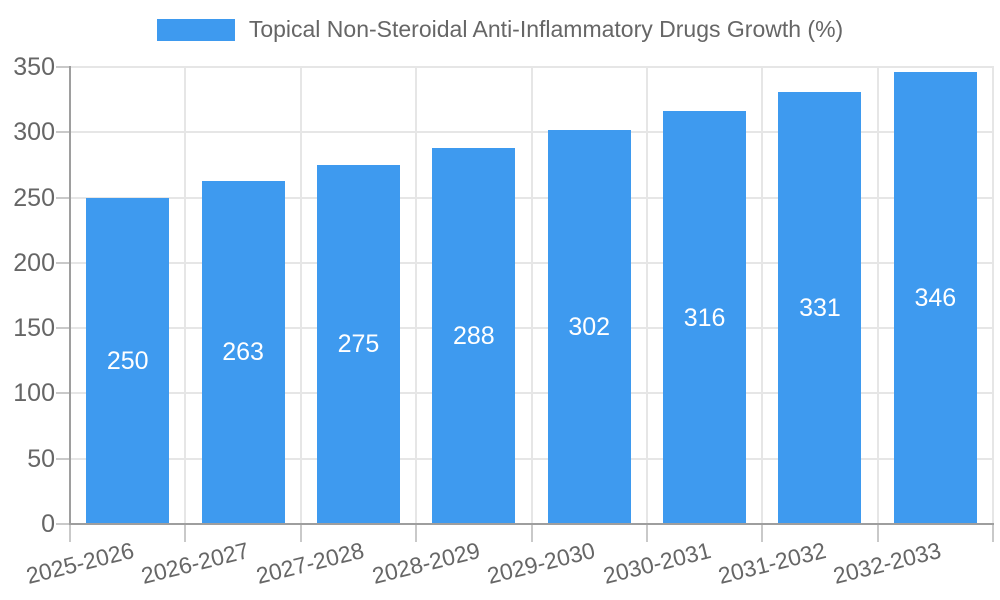 This screenshot has height=600, width=1000. What do you see at coordinates (195, 29) in the screenshot?
I see `legend-swatch-icon` at bounding box center [195, 29].